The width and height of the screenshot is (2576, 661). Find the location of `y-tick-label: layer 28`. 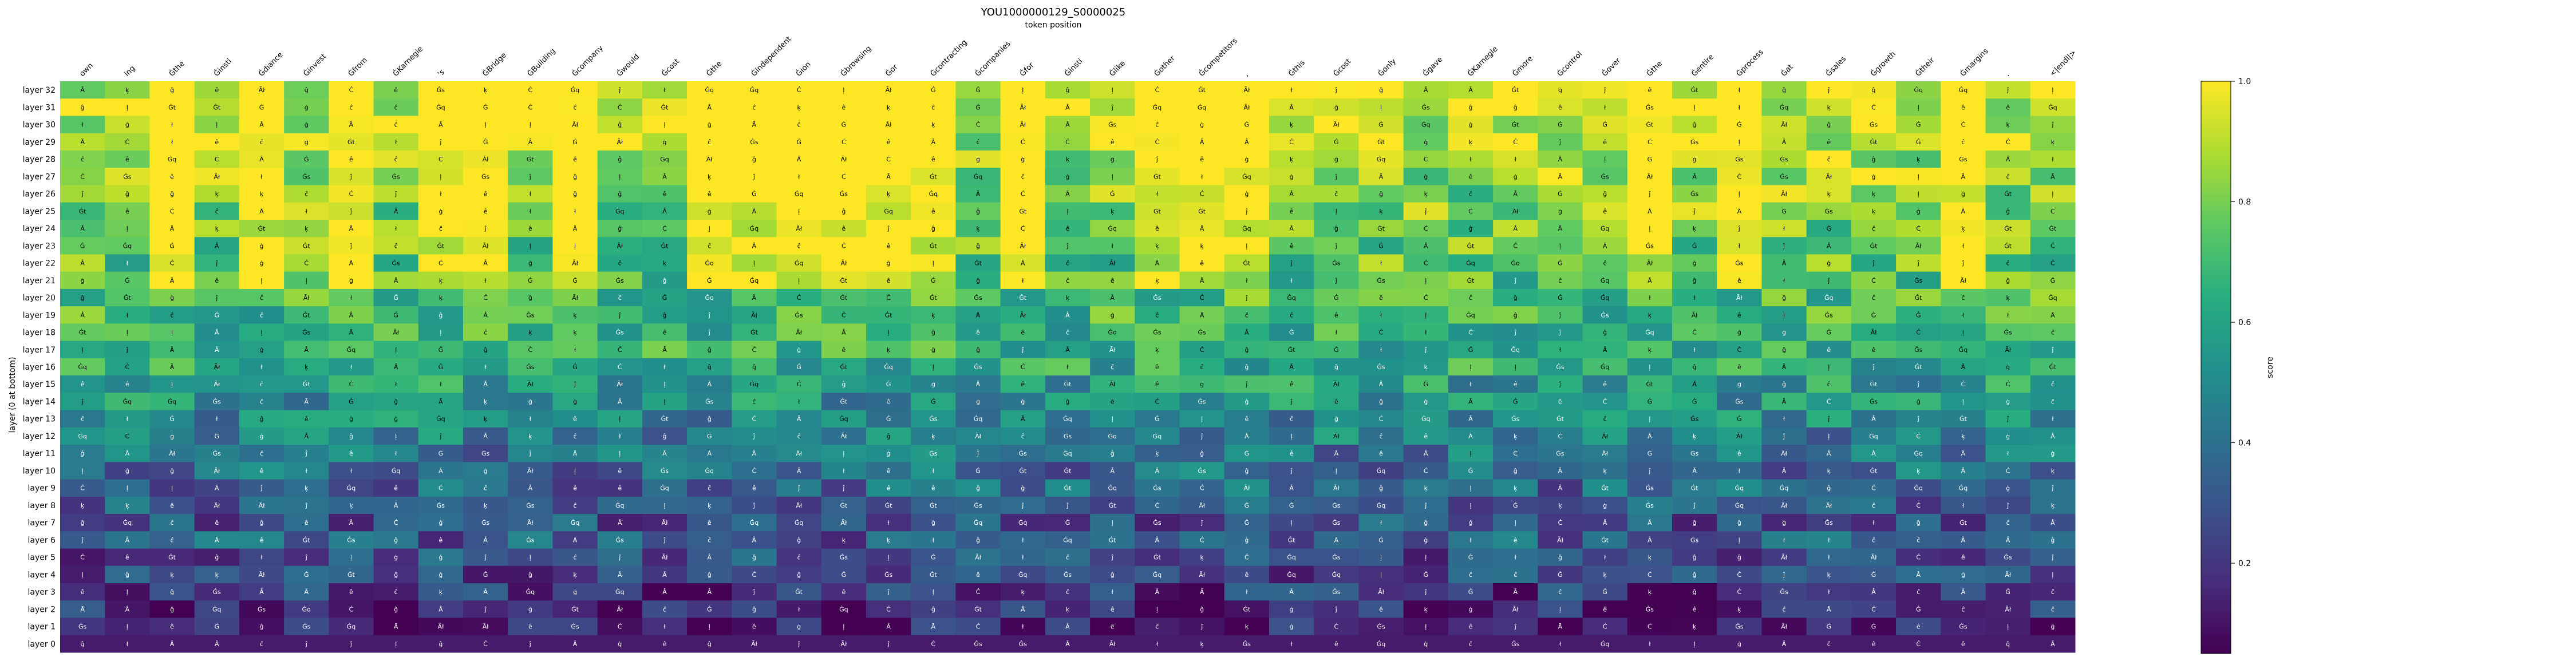

y-tick-label: layer 28 is located at coordinates (39, 159).